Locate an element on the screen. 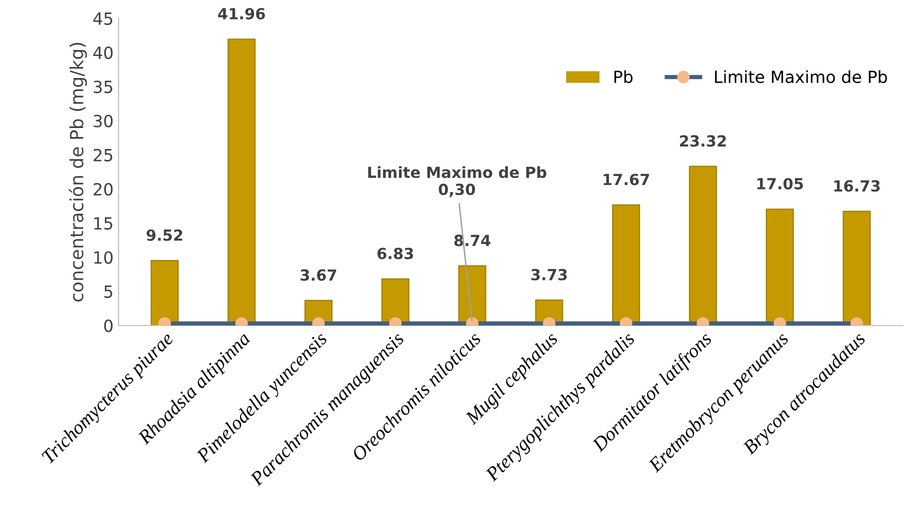 The image size is (912, 525). data-label: 17.05 is located at coordinates (780, 184).